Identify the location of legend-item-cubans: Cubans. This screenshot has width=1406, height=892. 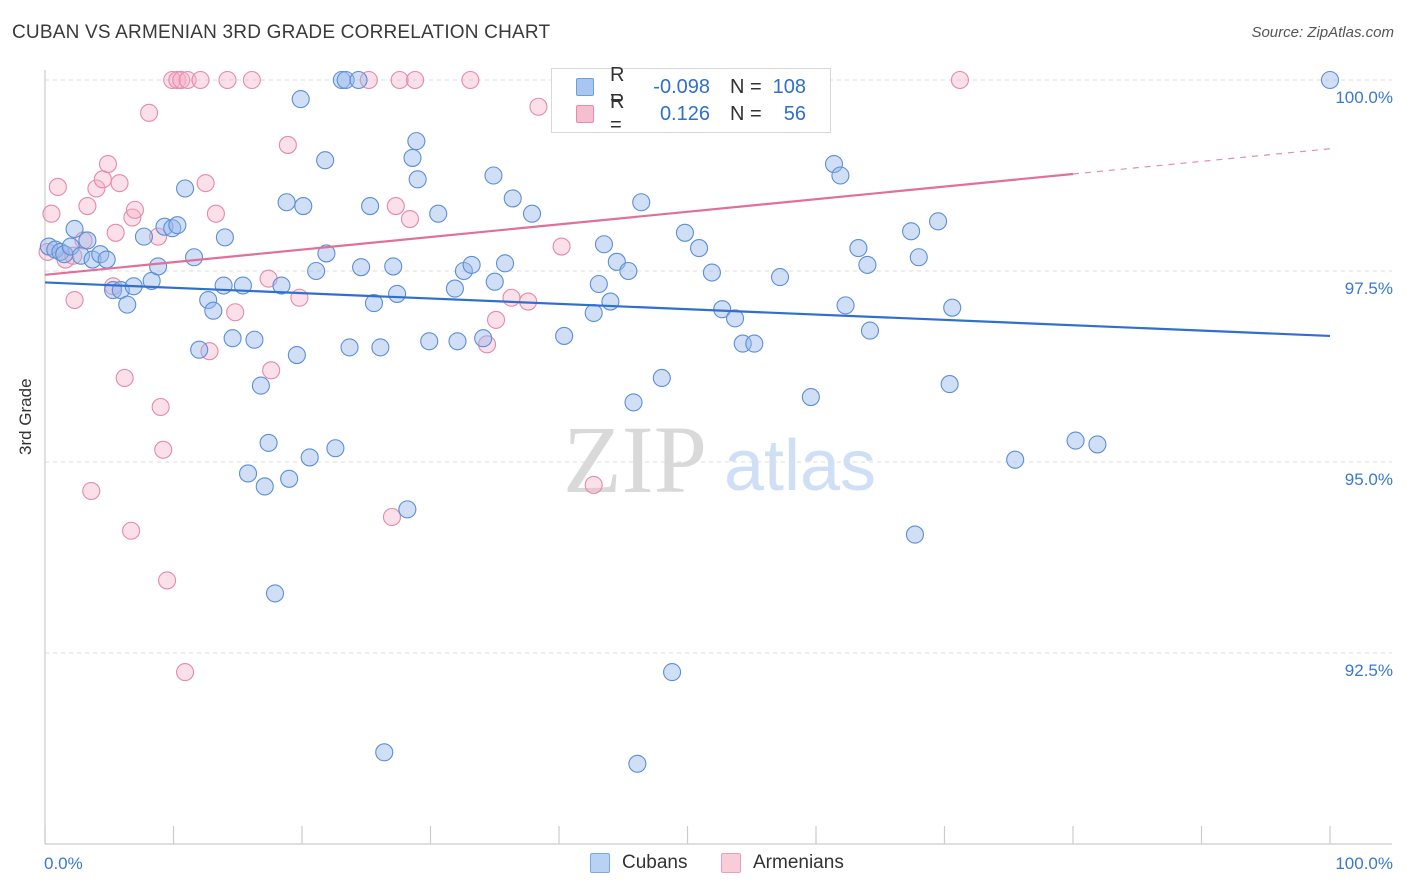
(639, 863).